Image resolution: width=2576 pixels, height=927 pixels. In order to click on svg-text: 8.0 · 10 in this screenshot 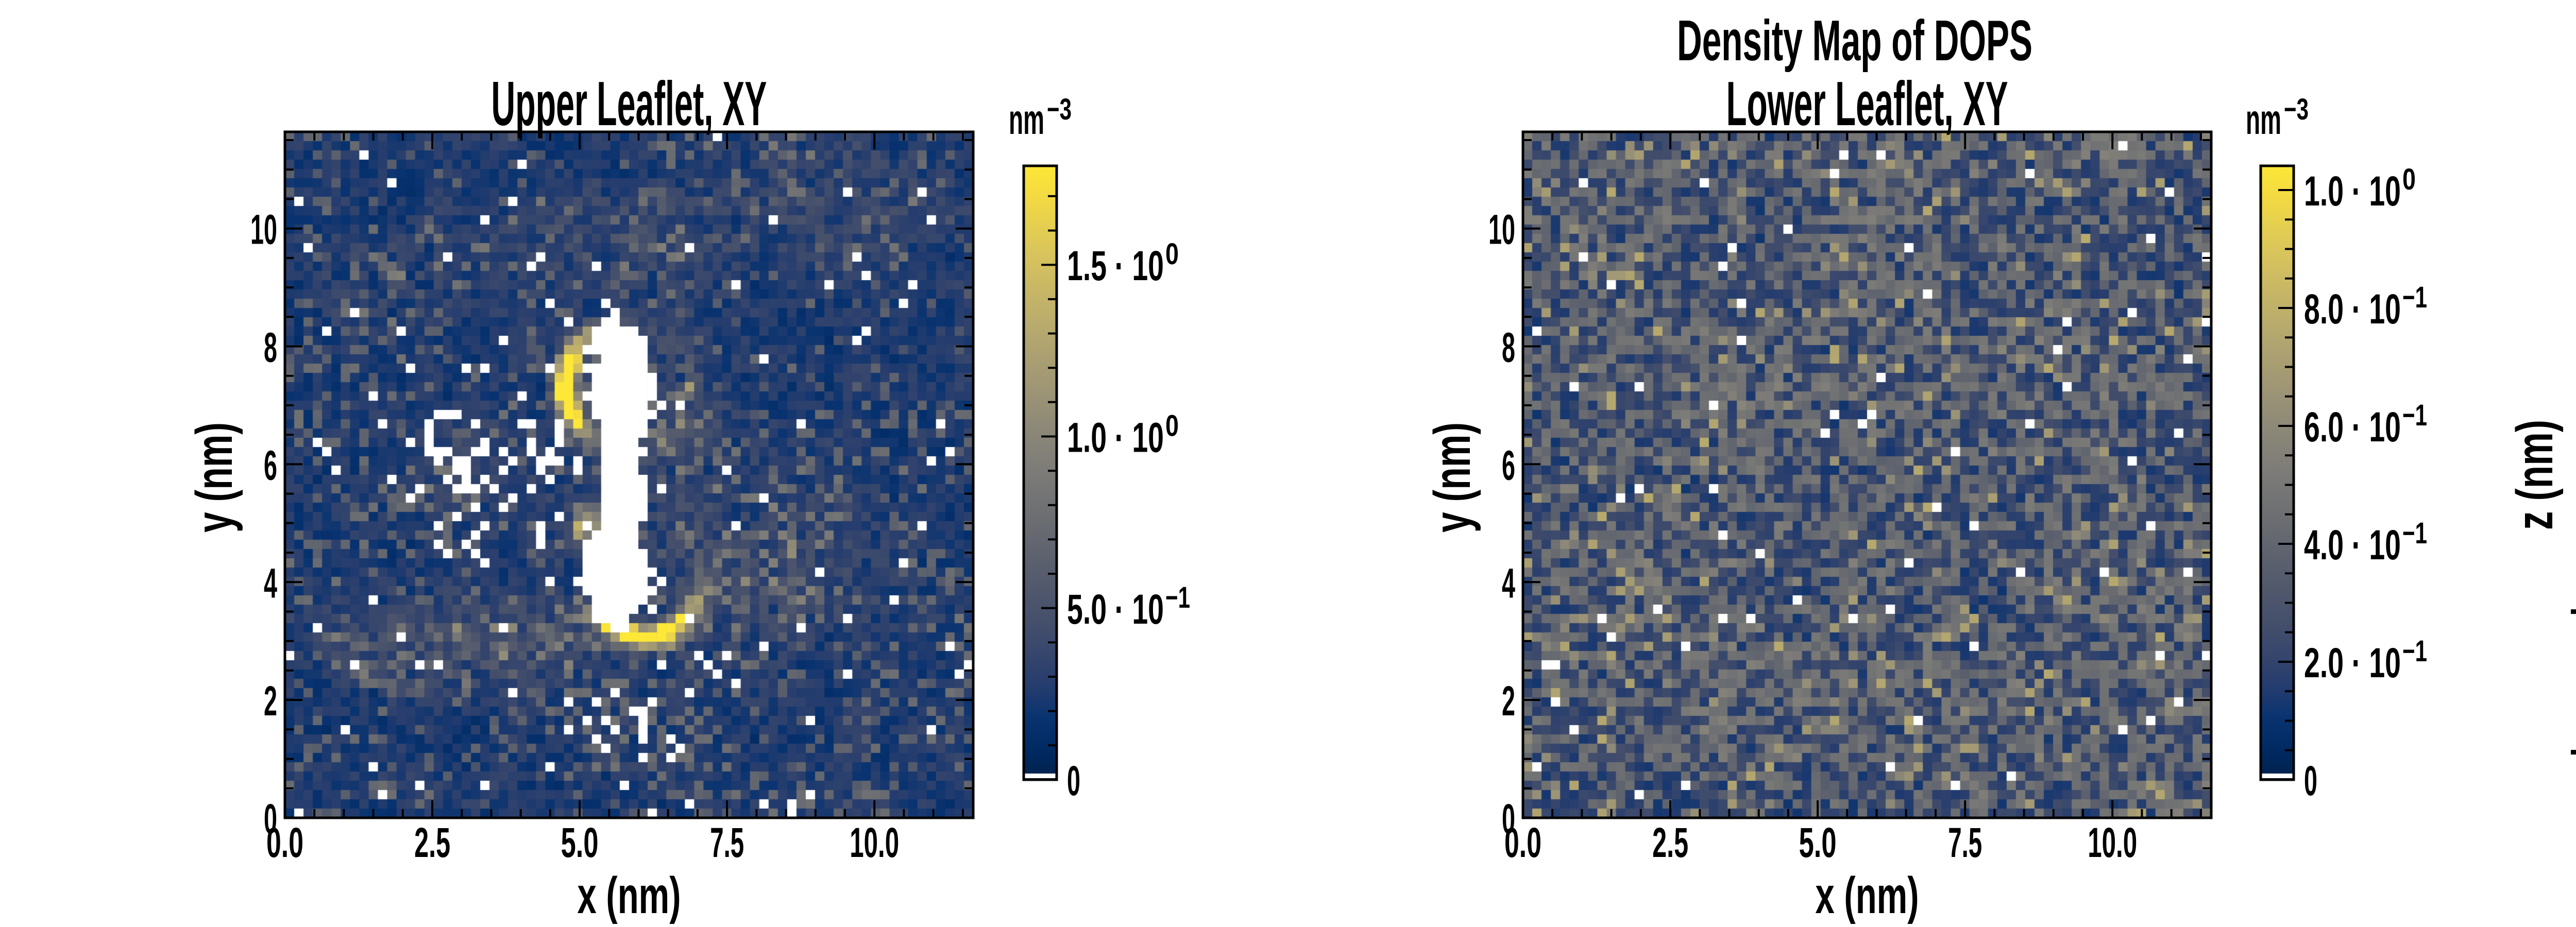, I will do `click(2352, 309)`.